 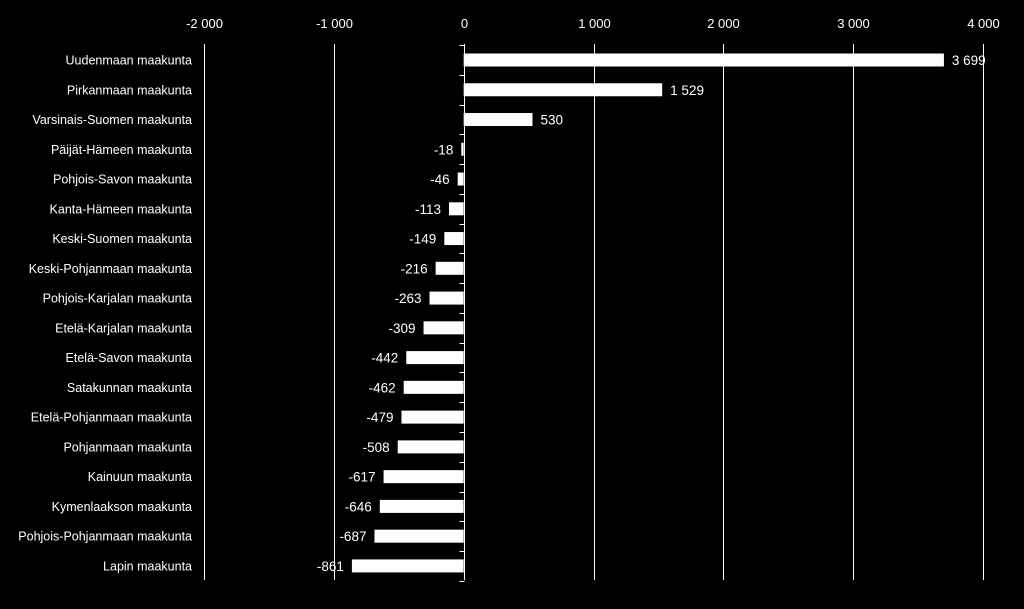 I want to click on data-label: -216, so click(x=414, y=268).